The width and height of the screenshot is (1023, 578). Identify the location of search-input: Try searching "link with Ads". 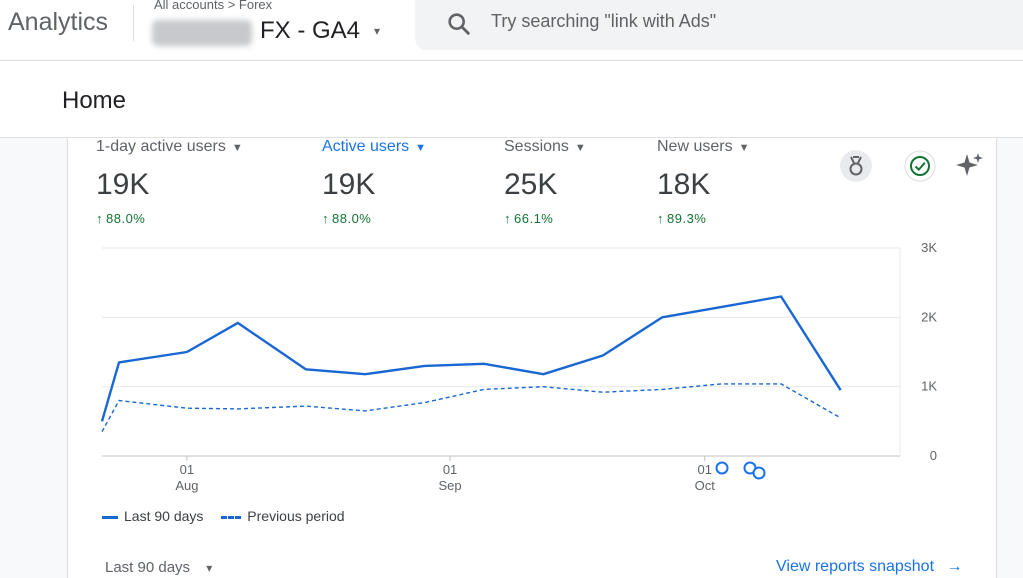
(604, 21).